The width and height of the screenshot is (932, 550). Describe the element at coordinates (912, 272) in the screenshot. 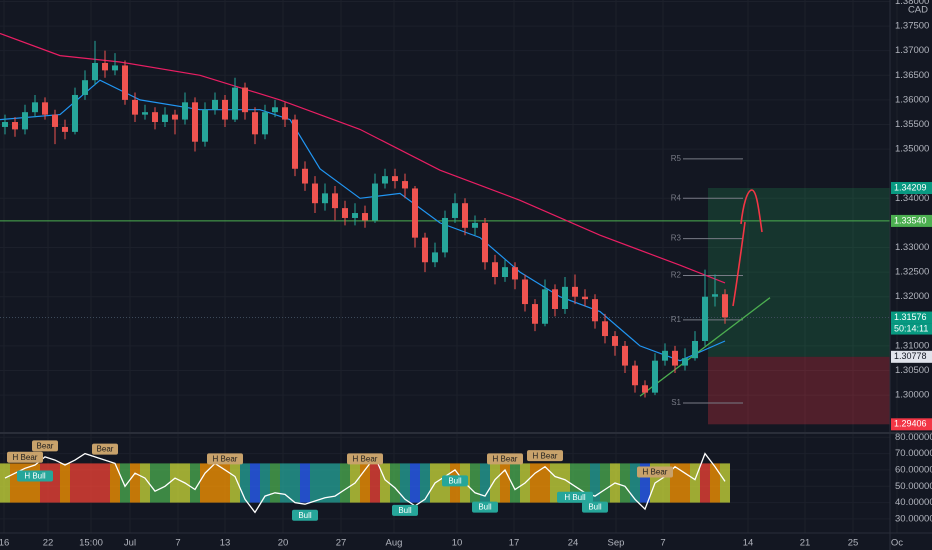

I see `y-tick-label: 1.32500` at that location.